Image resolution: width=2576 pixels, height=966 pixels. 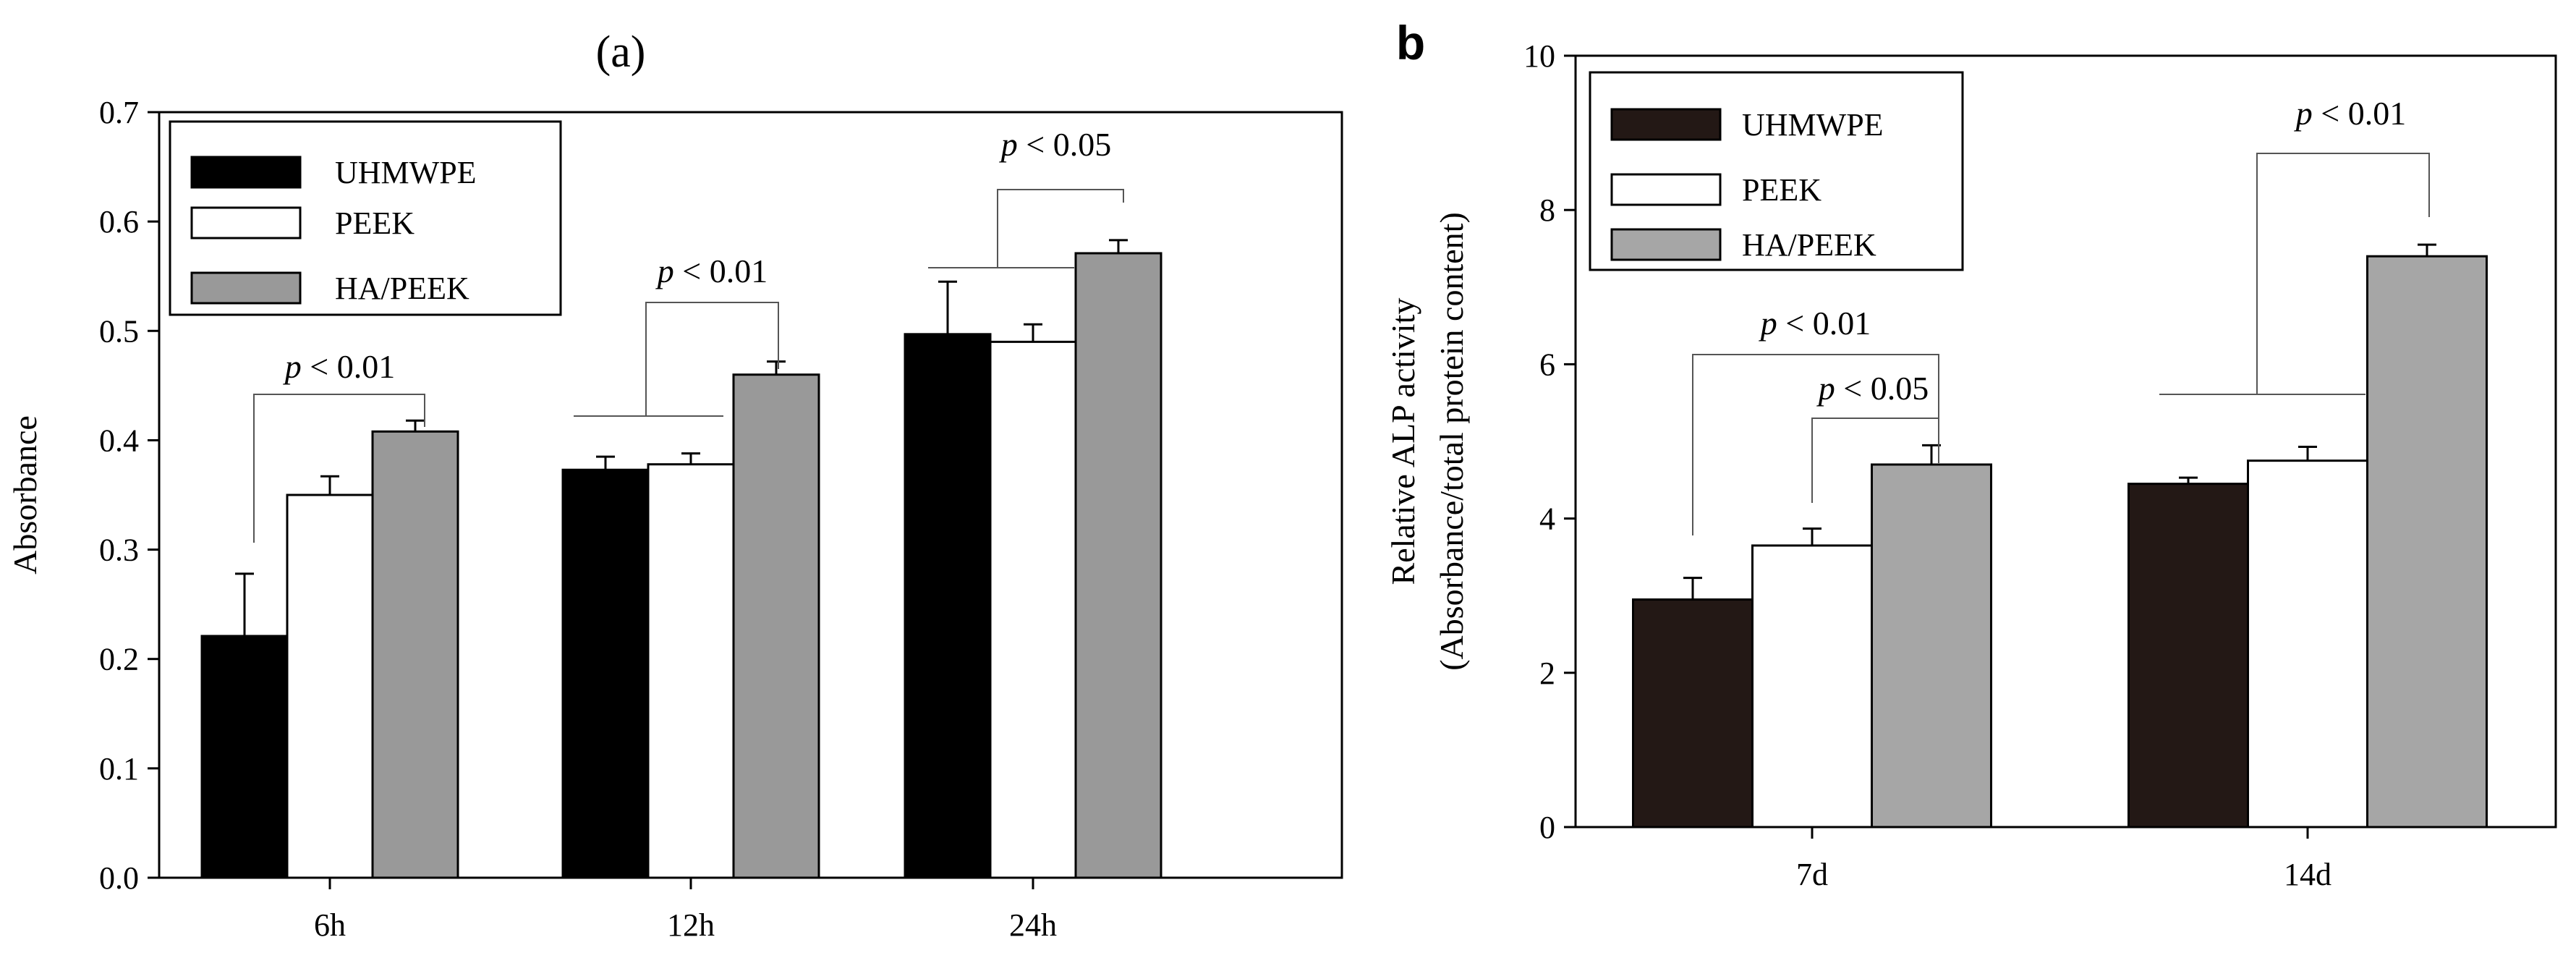 I want to click on y-tick-label: 0.0, so click(x=119, y=878).